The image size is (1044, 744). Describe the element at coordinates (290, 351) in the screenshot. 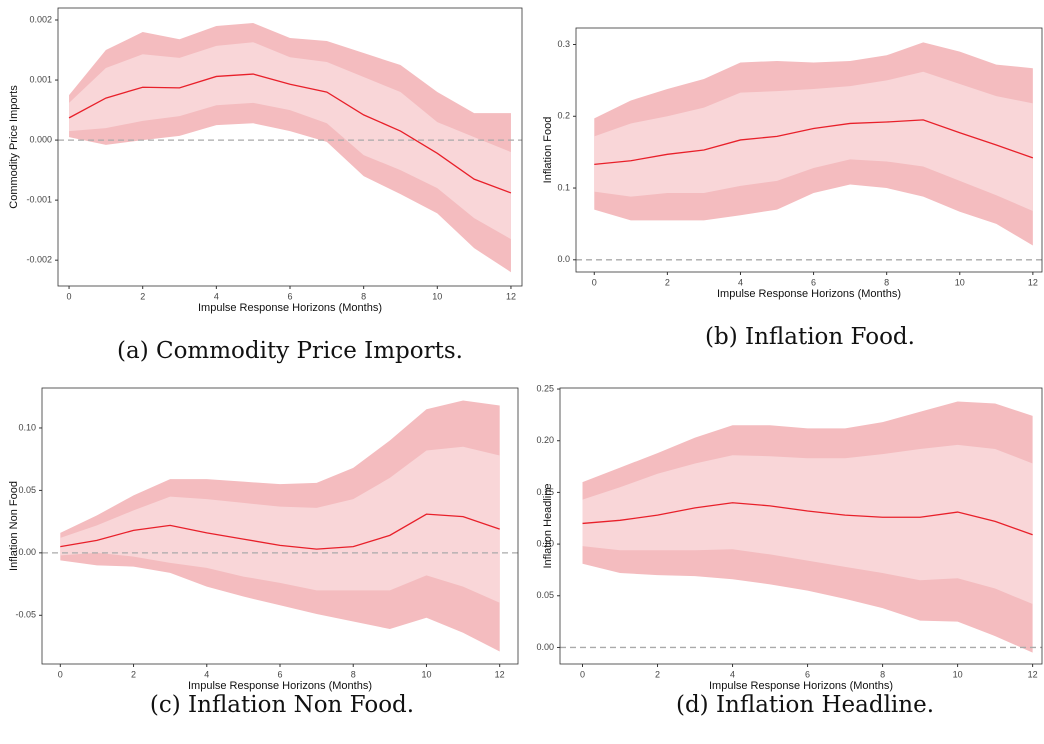

I see `caption: (a) Commodity Price Imports.` at that location.